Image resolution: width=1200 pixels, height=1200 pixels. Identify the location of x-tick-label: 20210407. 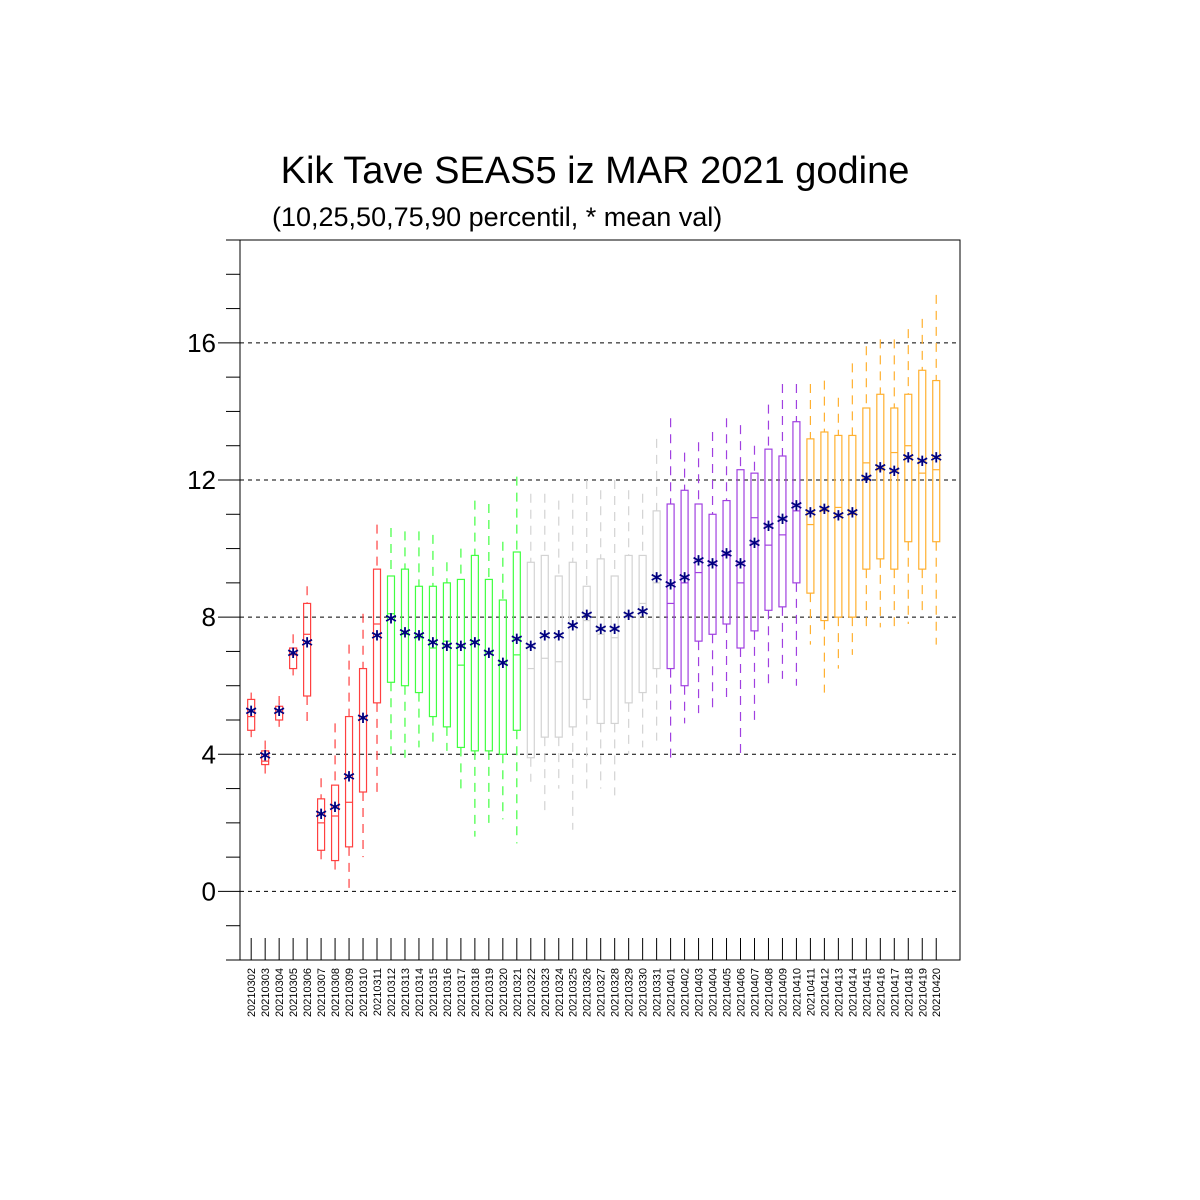
(755, 992).